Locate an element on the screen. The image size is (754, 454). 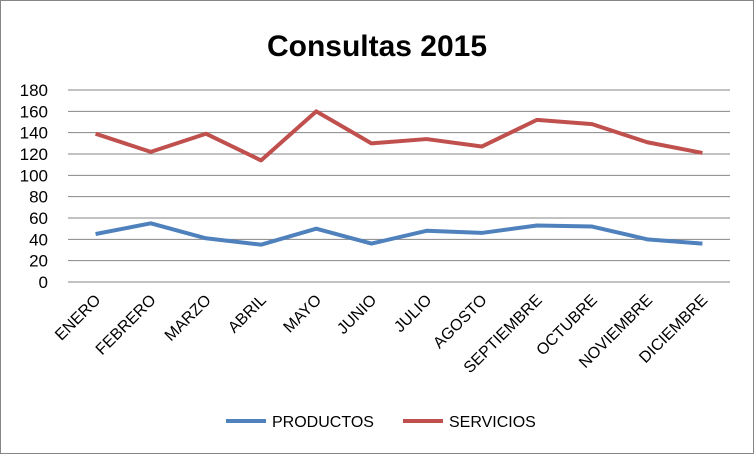
y-tick-label: 60 is located at coordinates (38, 218).